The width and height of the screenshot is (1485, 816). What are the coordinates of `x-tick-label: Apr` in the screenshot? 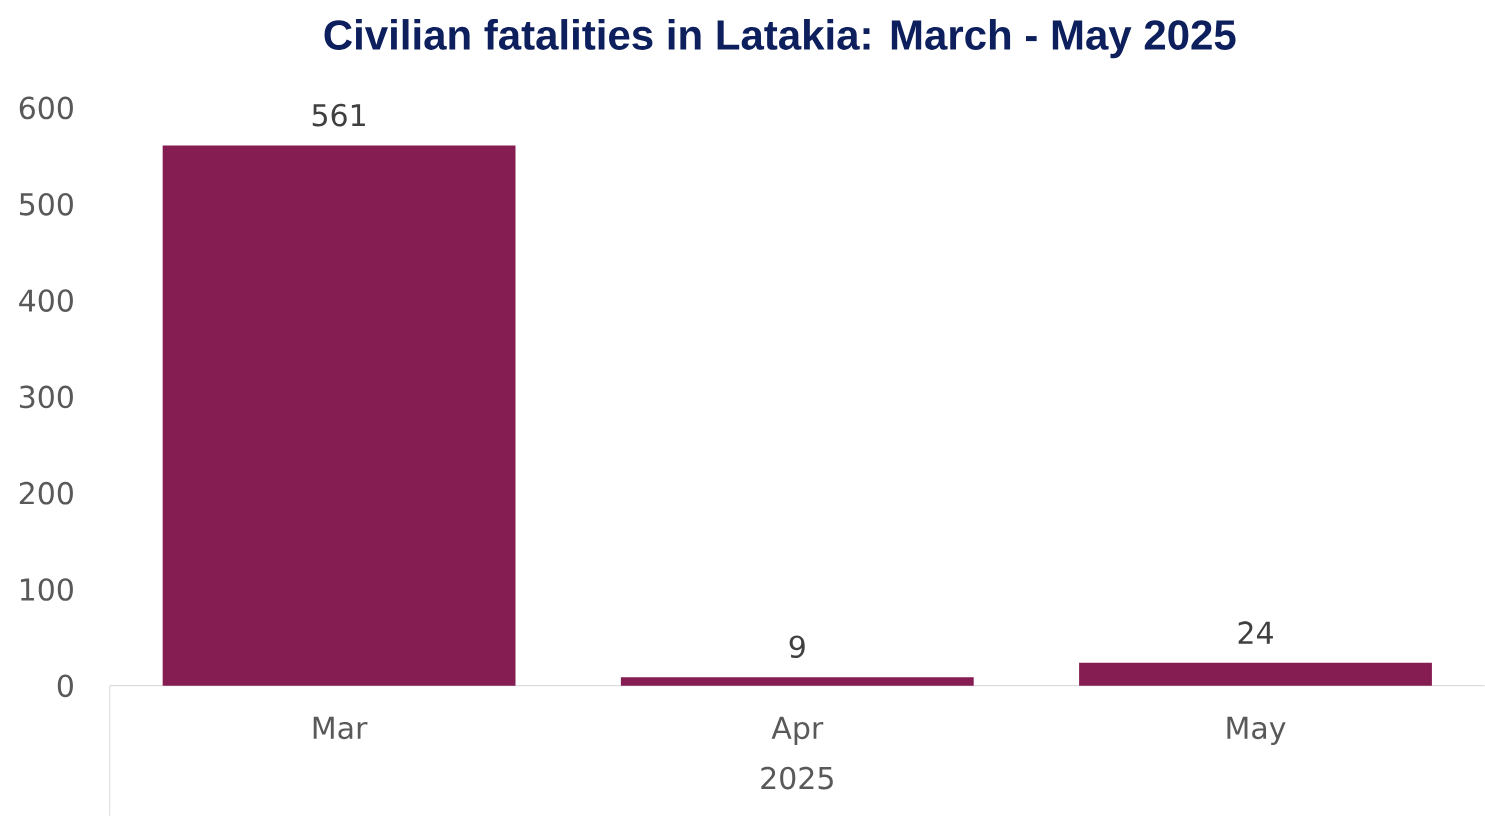 It's located at (797, 730).